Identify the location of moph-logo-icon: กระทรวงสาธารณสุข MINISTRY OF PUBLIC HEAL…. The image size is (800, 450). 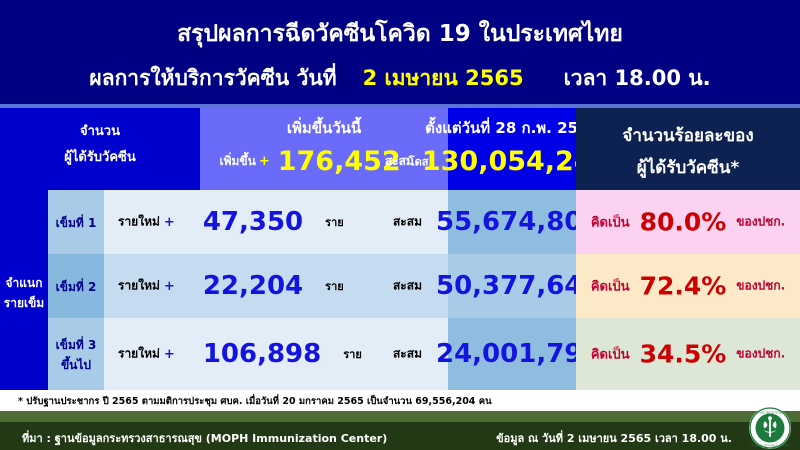
(770, 428).